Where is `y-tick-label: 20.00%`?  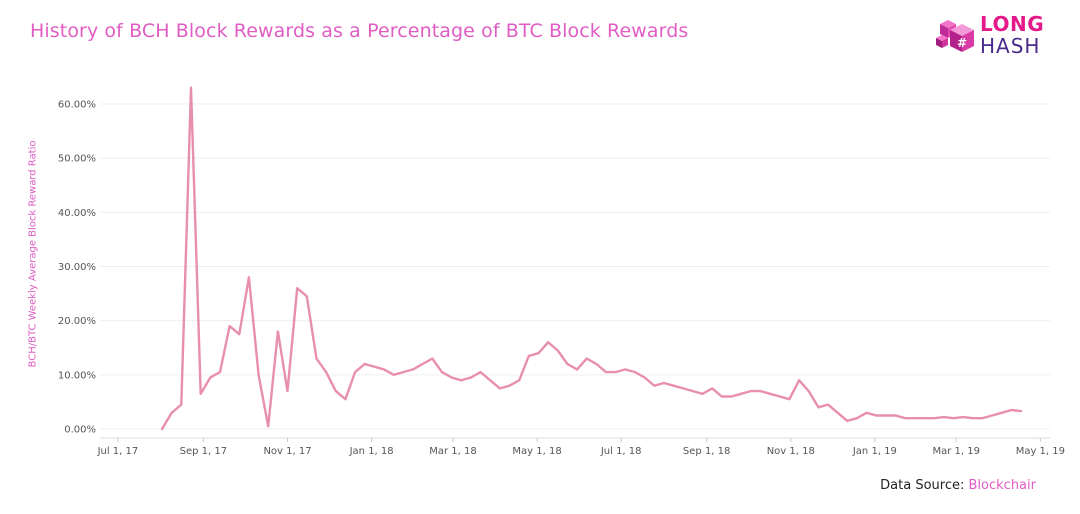
y-tick-label: 20.00% is located at coordinates (77, 321).